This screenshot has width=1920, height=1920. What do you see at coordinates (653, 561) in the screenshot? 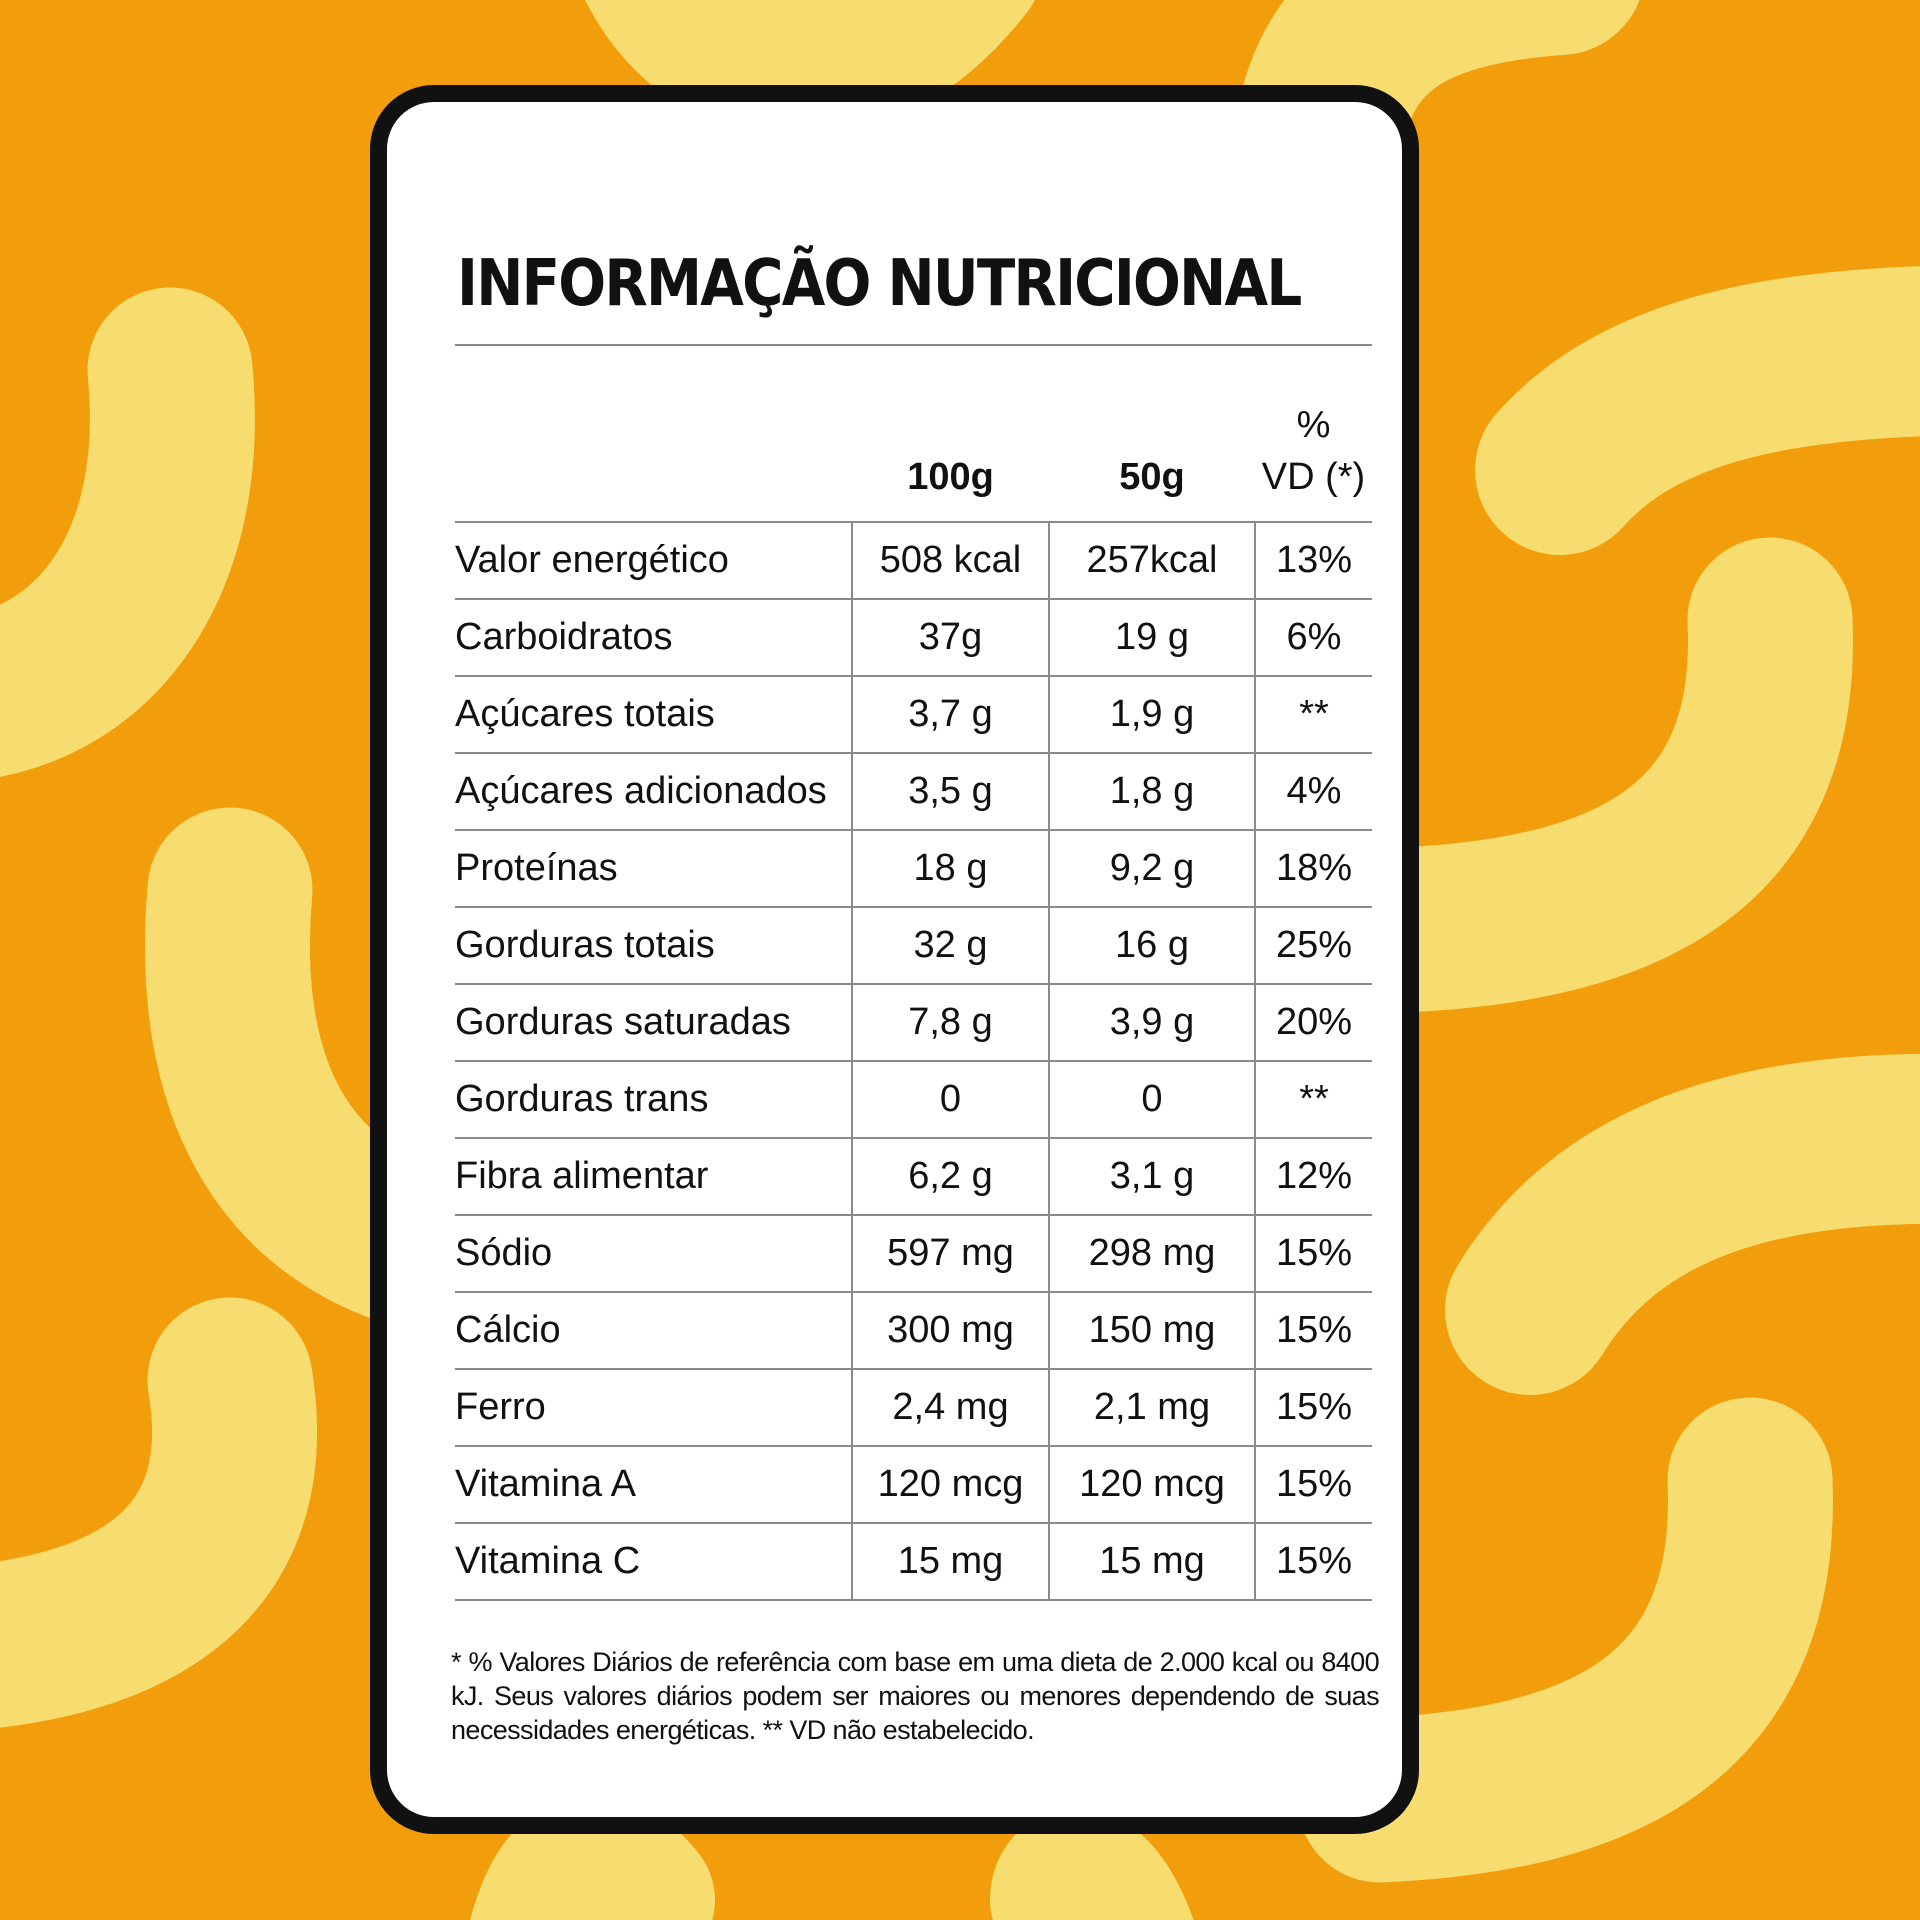
I see `nutrient-name: Valor energético` at bounding box center [653, 561].